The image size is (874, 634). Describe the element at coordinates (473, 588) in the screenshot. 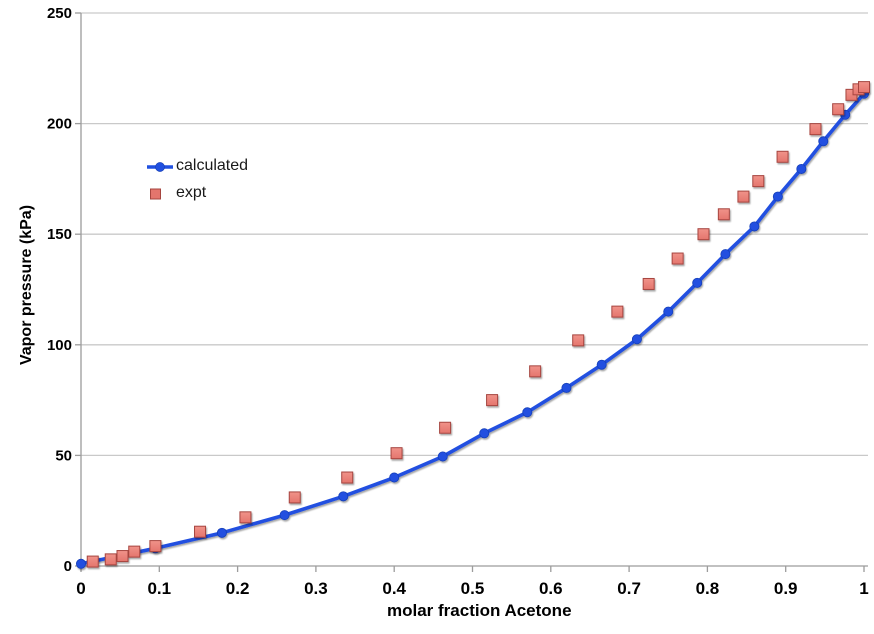

I see `x-tick-label: 0.5` at that location.